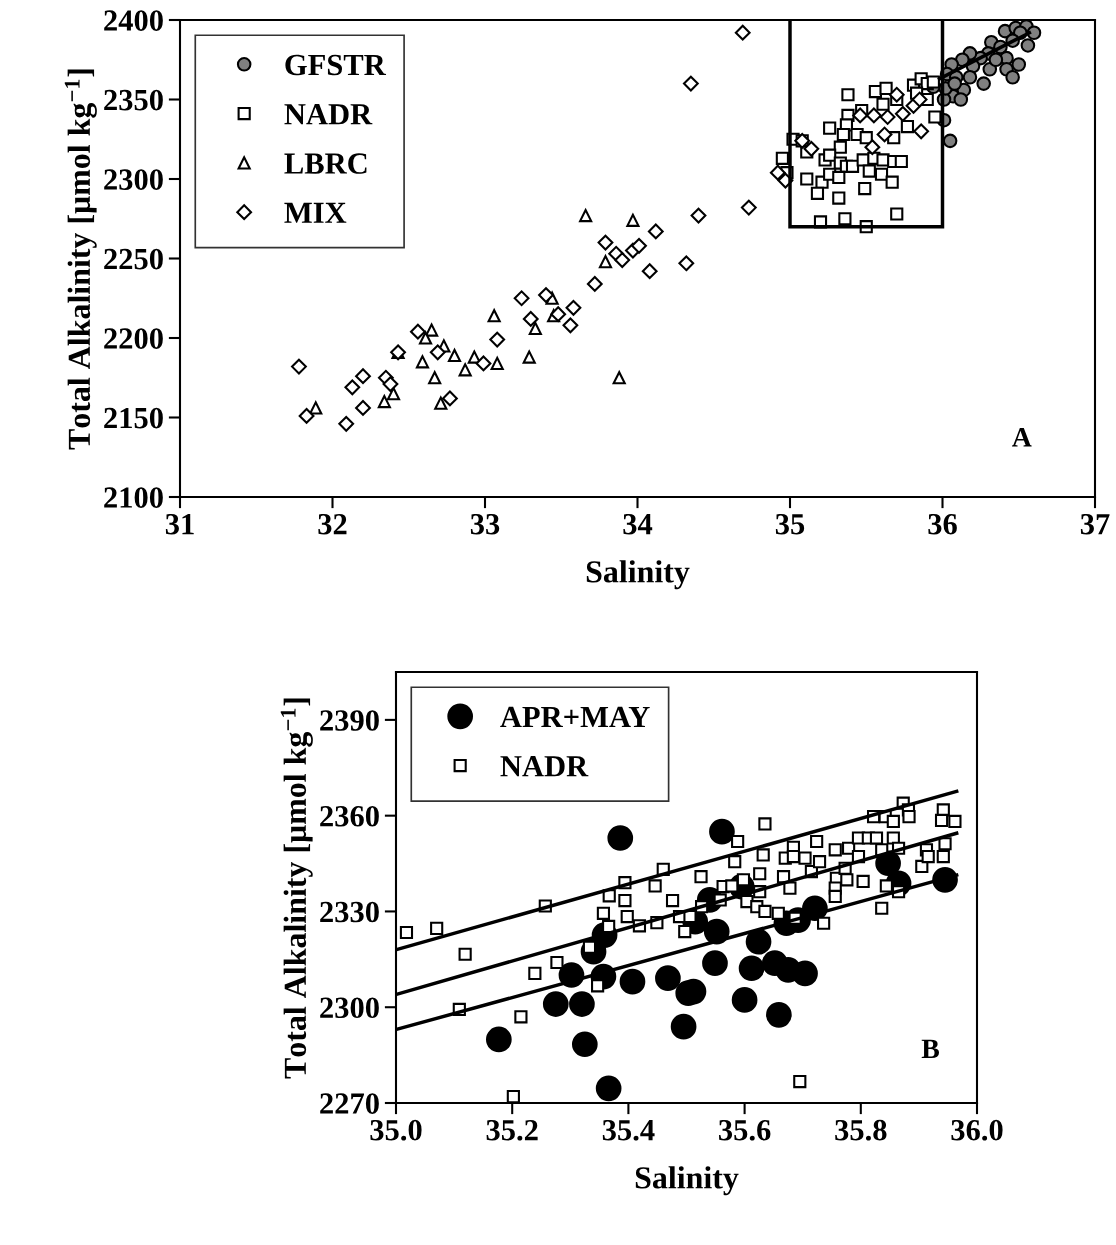 Image resolution: width=1116 pixels, height=1245 pixels. Describe the element at coordinates (396, 1130) in the screenshot. I see `x-tick-label: 35.0` at that location.